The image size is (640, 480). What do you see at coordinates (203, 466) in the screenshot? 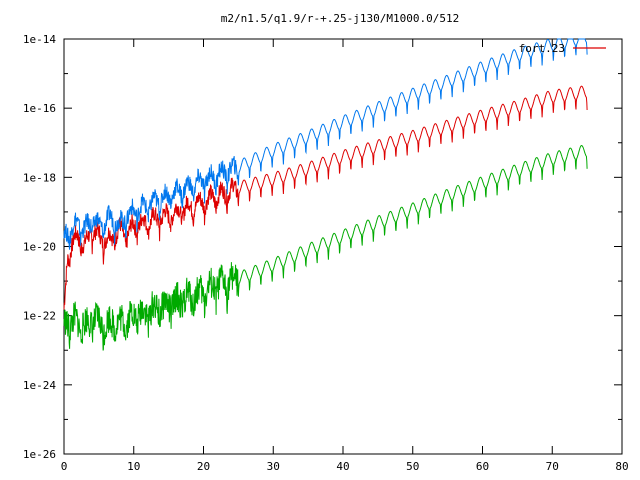
I see `x-tick-label: 20` at bounding box center [203, 466].